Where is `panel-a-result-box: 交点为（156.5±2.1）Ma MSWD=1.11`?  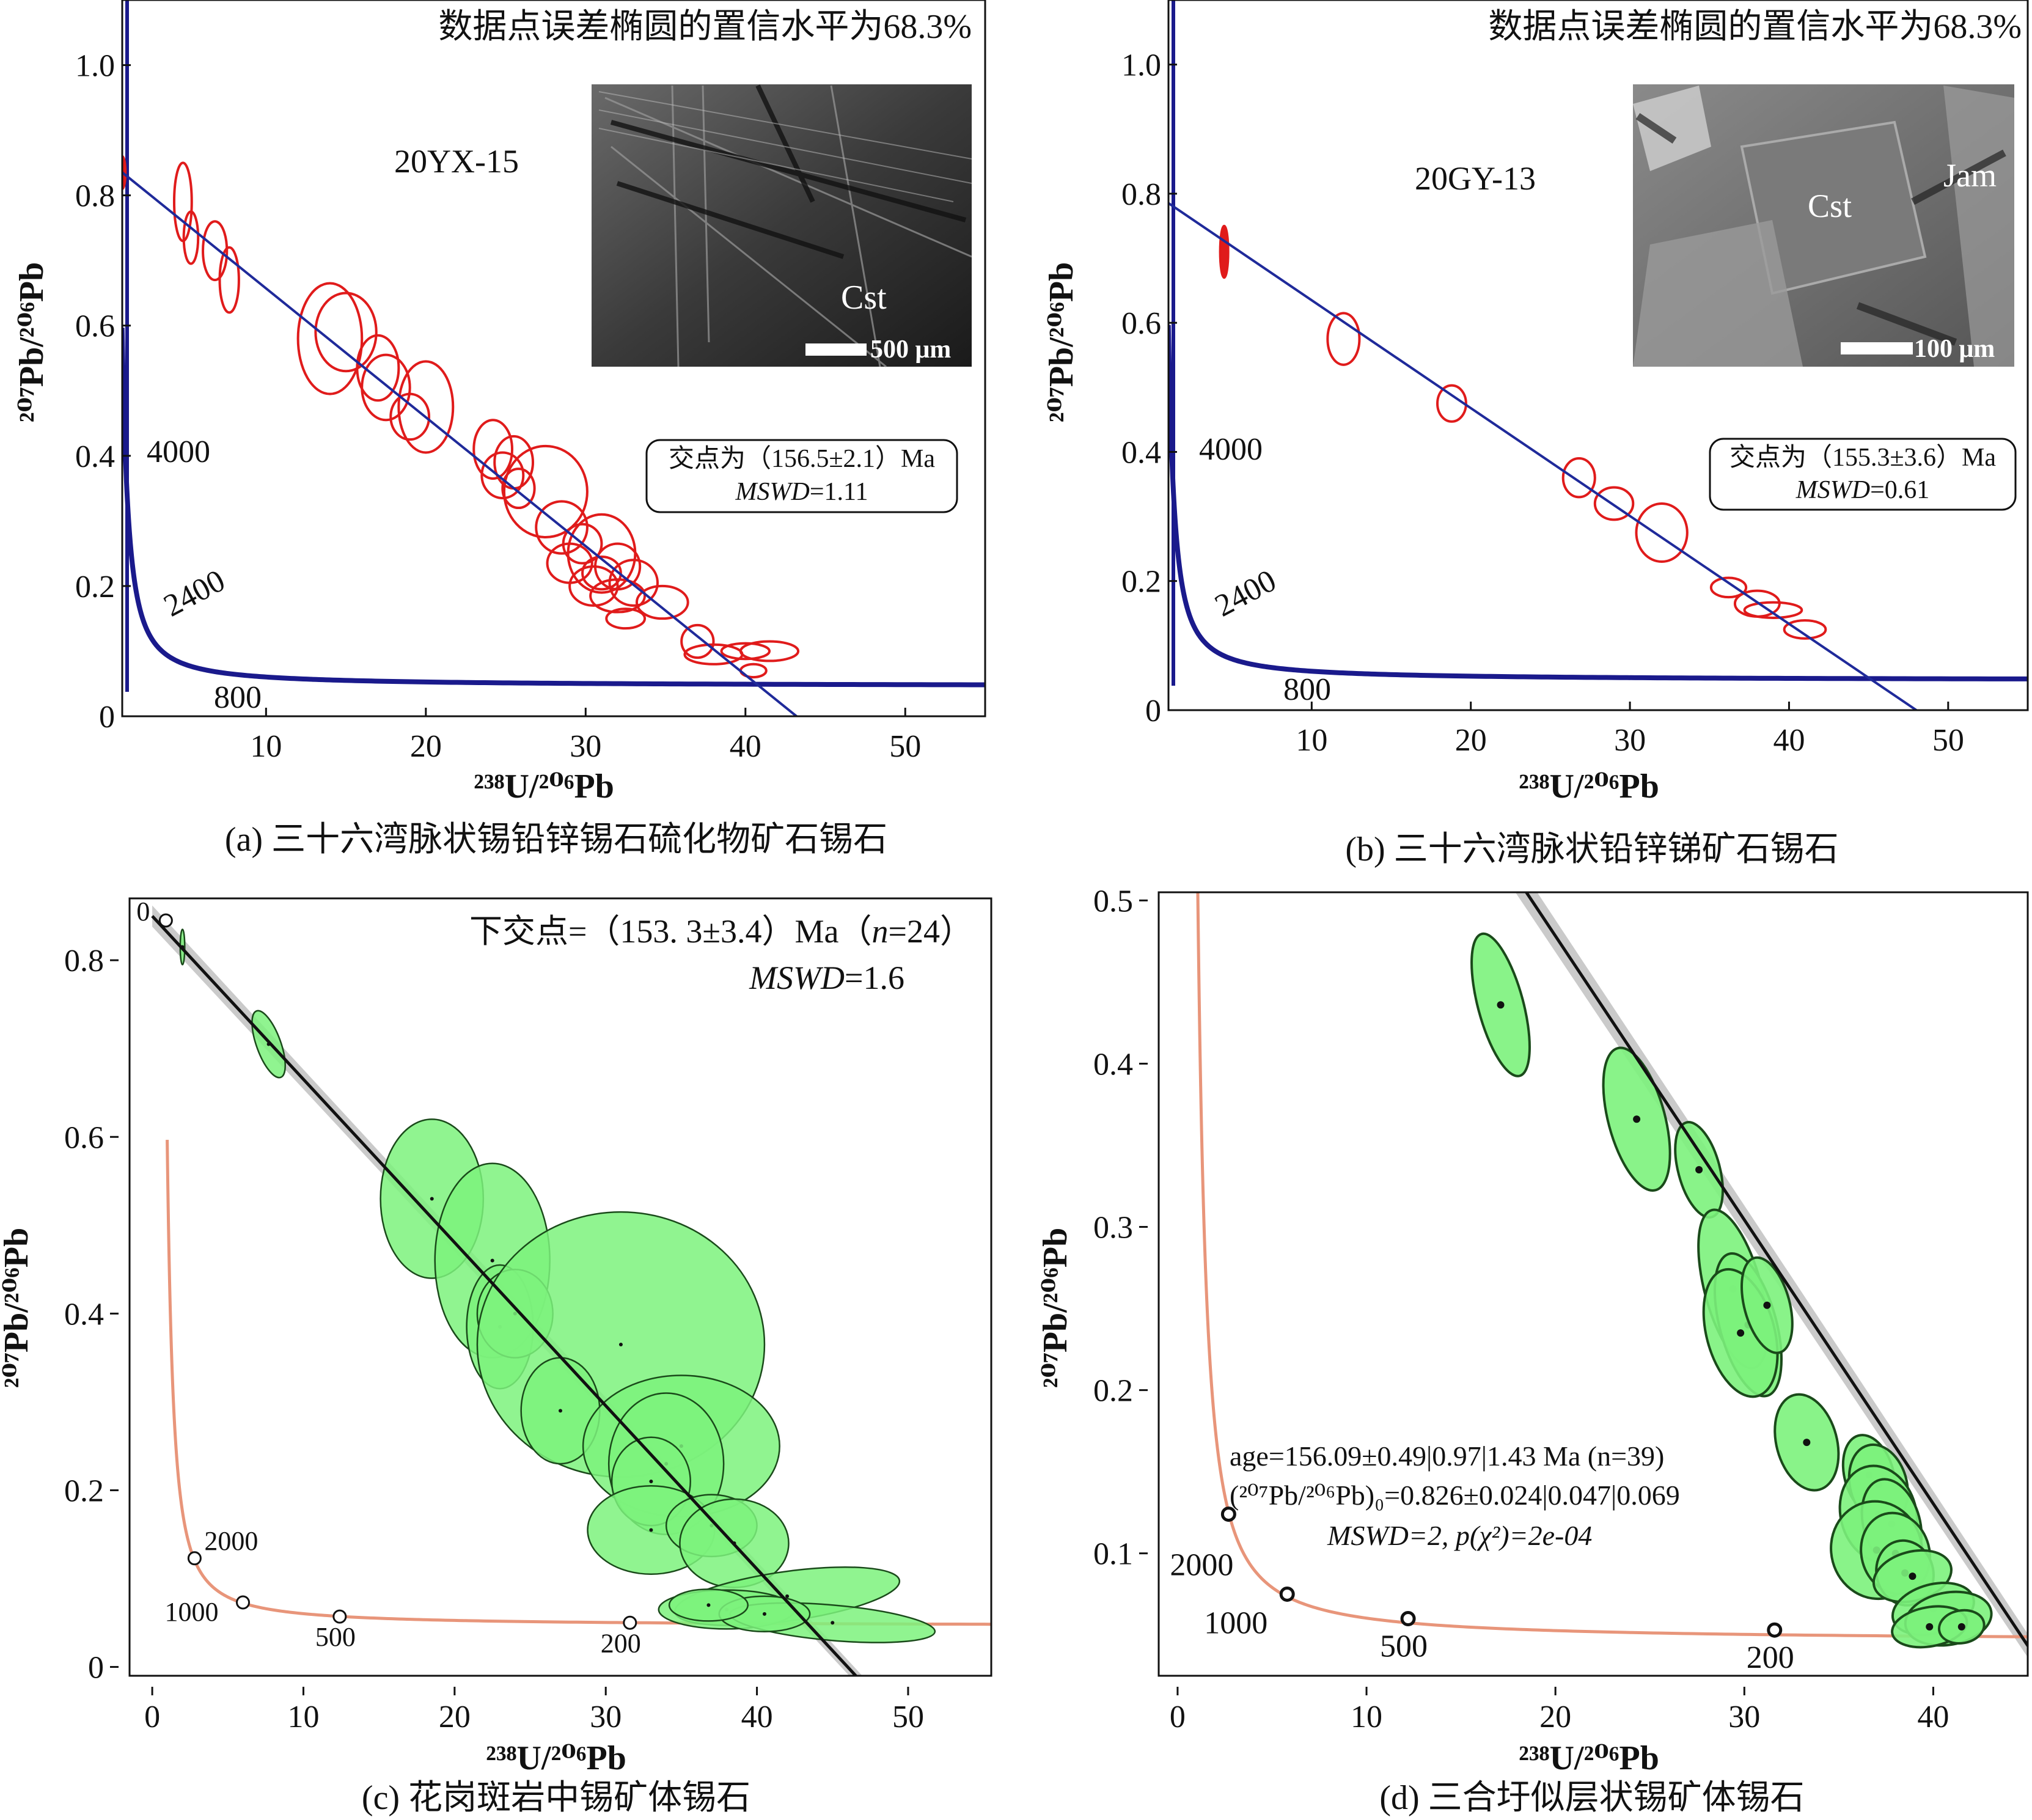 panel-a-result-box: 交点为（156.5±2.1）Ma MSWD=1.11 is located at coordinates (802, 476).